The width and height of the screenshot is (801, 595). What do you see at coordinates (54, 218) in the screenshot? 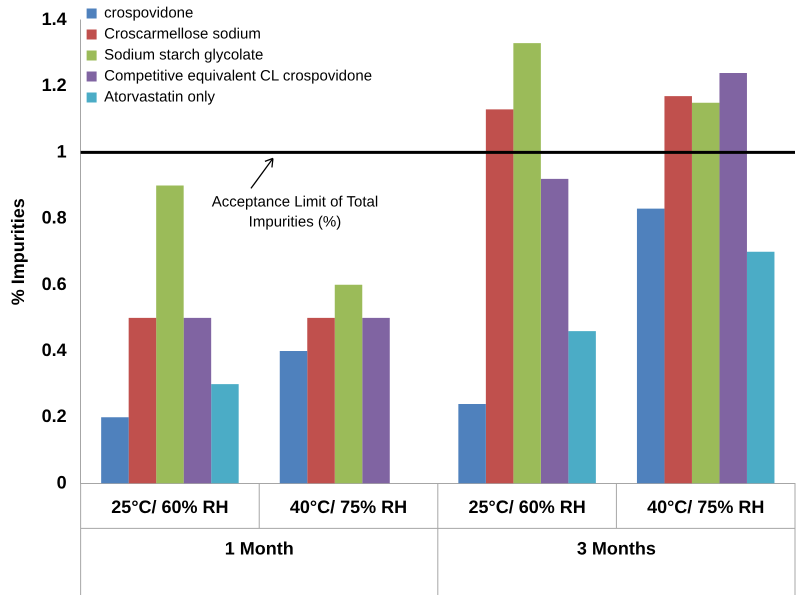
I see `y-tick-label: 0.8` at bounding box center [54, 218].